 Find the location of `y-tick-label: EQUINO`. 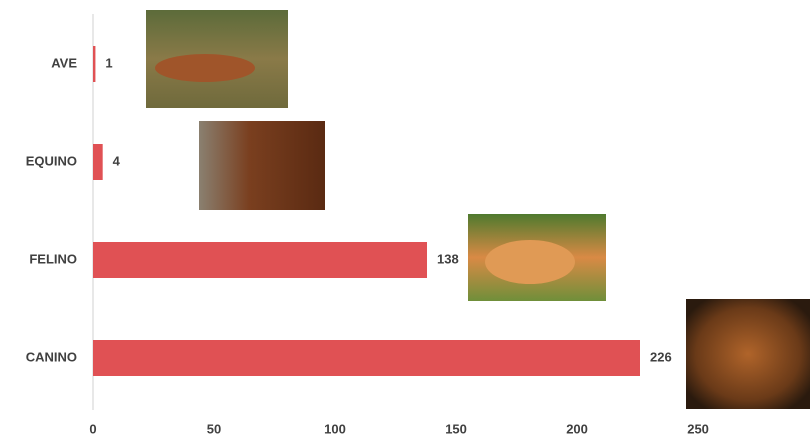

y-tick-label: EQUINO is located at coordinates (51, 160).